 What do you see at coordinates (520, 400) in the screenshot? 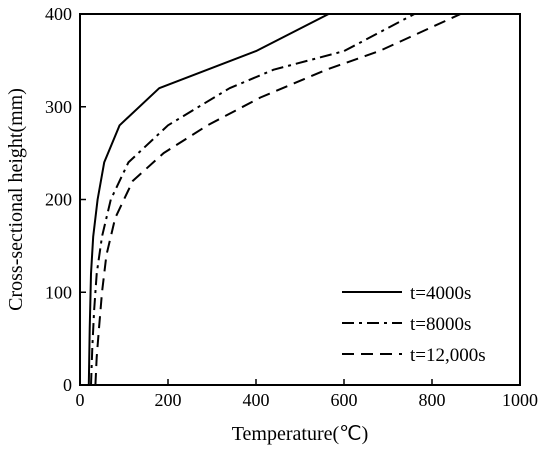
I see `x-tick-label: 1000` at bounding box center [520, 400].